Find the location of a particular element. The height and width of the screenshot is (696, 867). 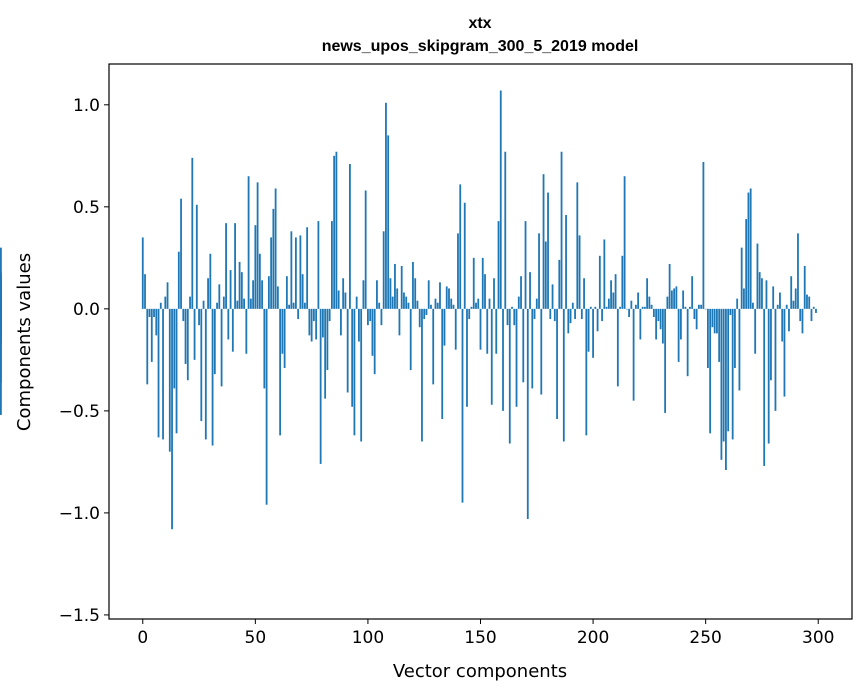

x-tick-label: 100 is located at coordinates (368, 638).